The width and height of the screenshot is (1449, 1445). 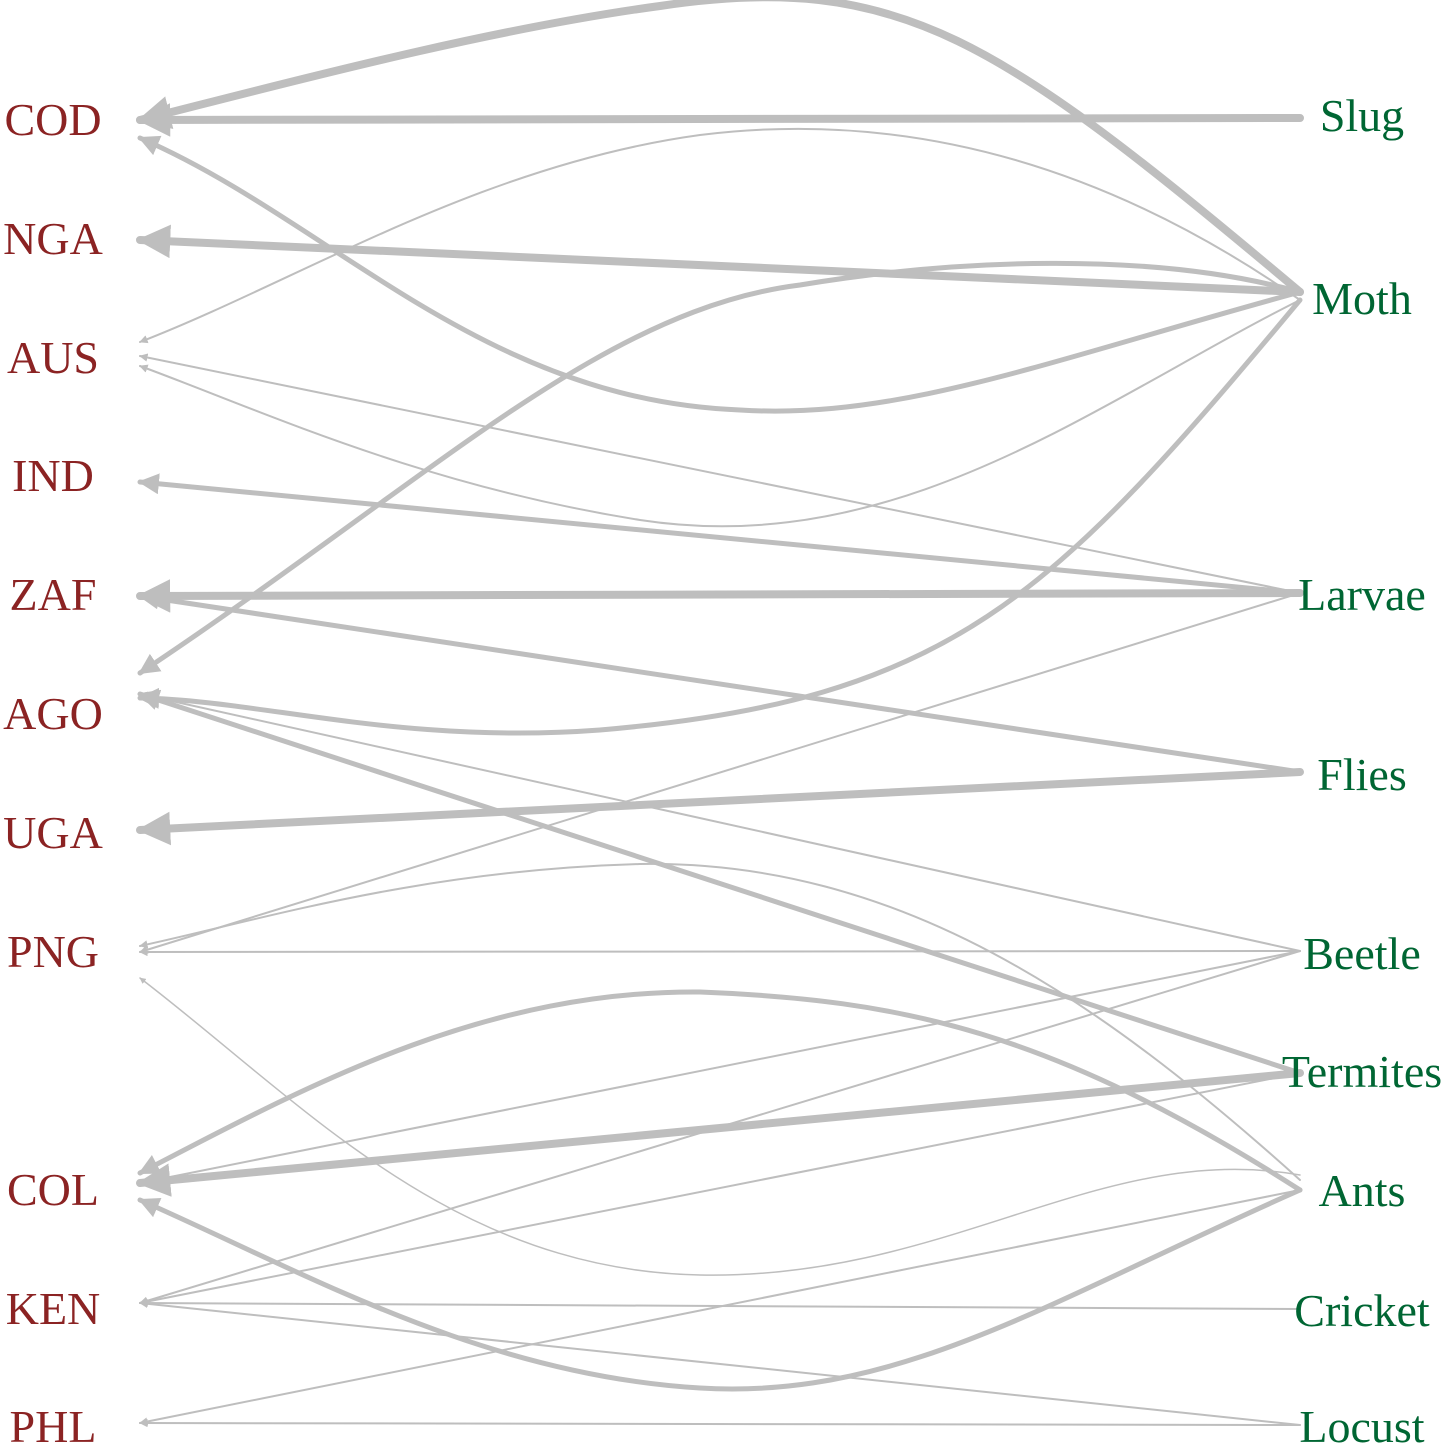 I want to click on edge-flies-uga, so click(x=720, y=807).